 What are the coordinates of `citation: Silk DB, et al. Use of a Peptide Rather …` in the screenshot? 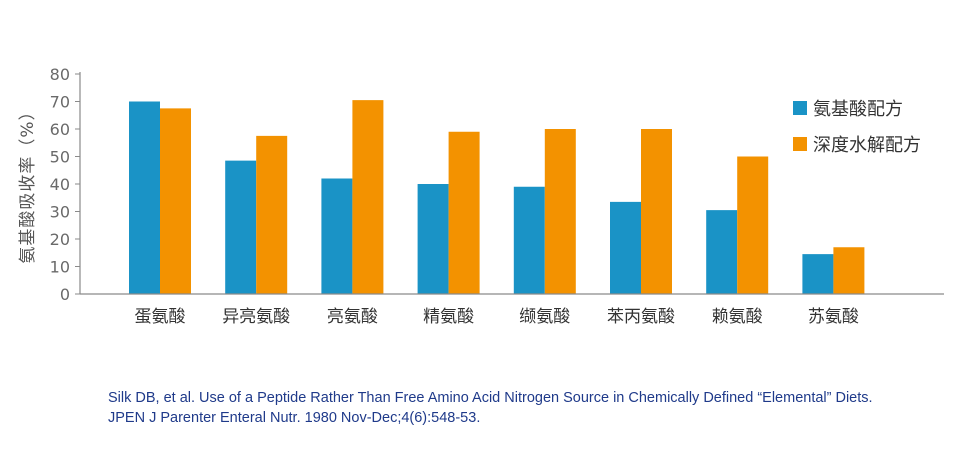 It's located at (518, 408).